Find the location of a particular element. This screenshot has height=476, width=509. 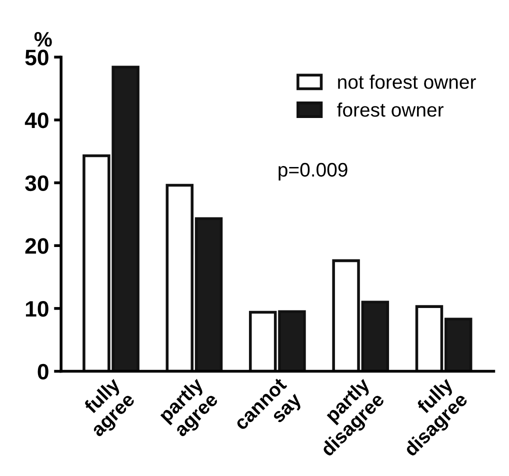

y-tick-label: 40 is located at coordinates (36, 120).